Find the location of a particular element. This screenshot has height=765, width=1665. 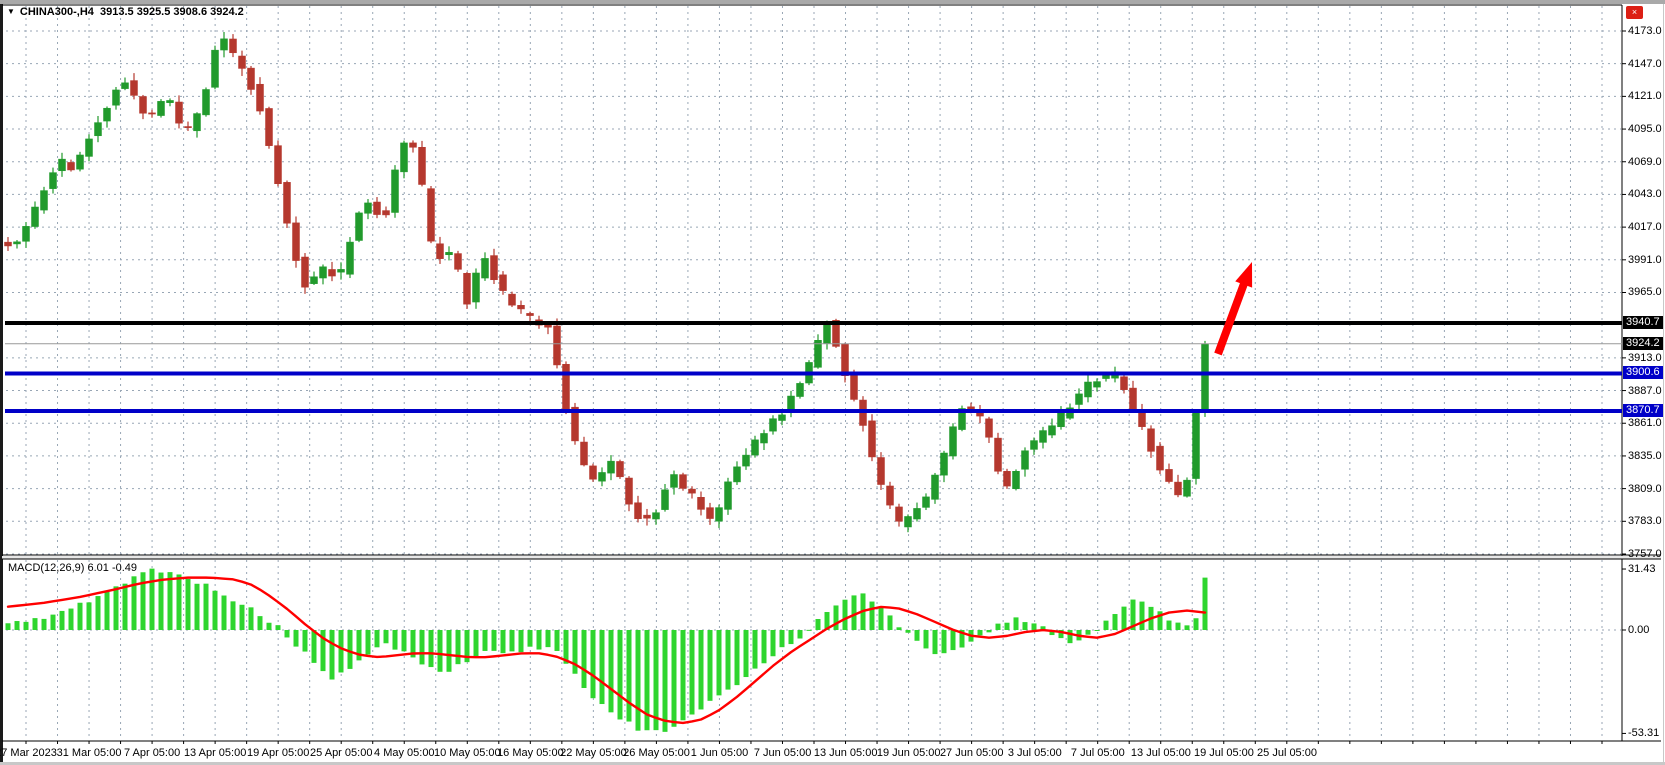

price-tick-label: 3913.0 is located at coordinates (1645, 357).